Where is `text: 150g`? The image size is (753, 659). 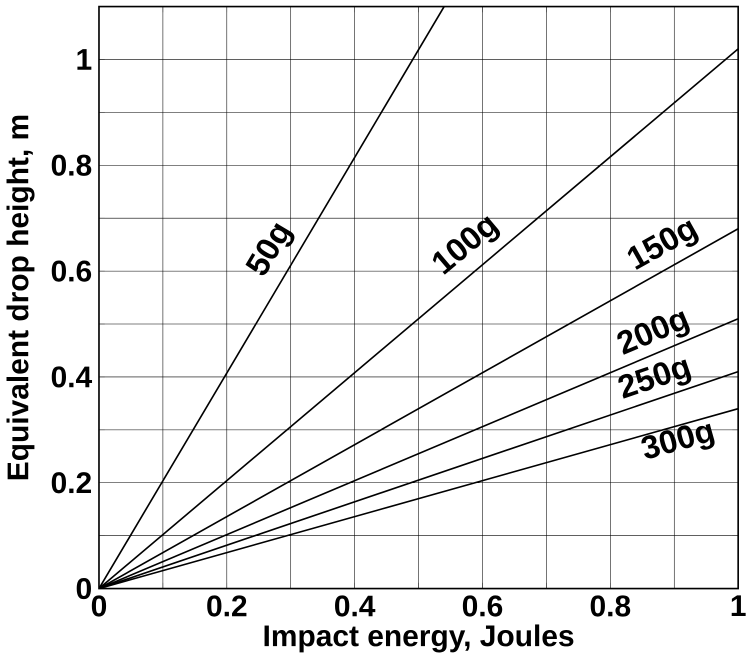
text: 150g is located at coordinates (663, 245).